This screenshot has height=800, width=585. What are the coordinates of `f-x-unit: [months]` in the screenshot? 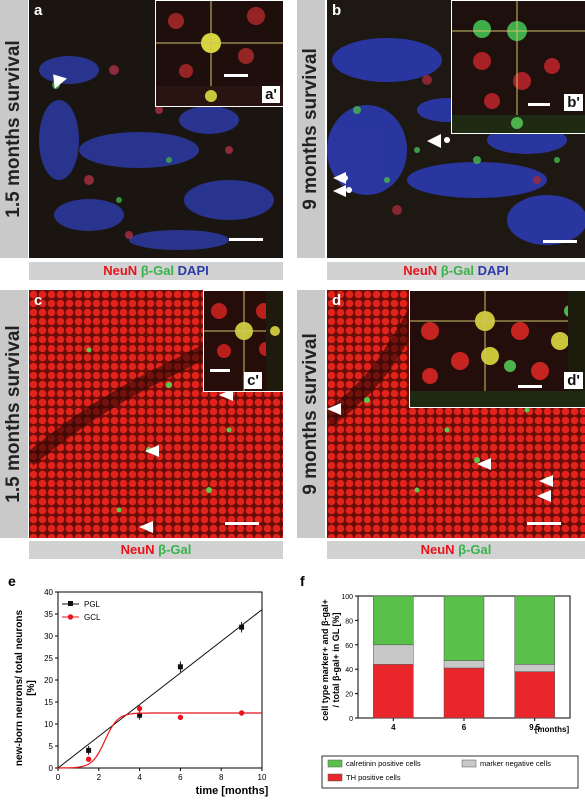 It's located at (552, 729).